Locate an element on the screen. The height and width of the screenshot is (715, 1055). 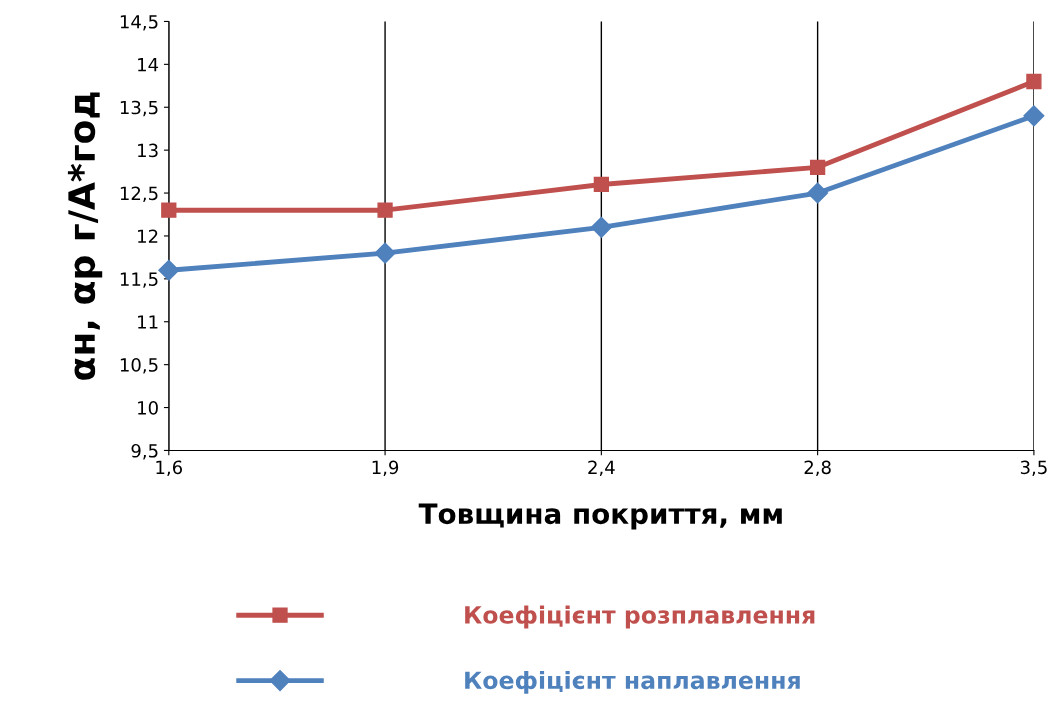
x-tick-label: 2,4 is located at coordinates (601, 468).